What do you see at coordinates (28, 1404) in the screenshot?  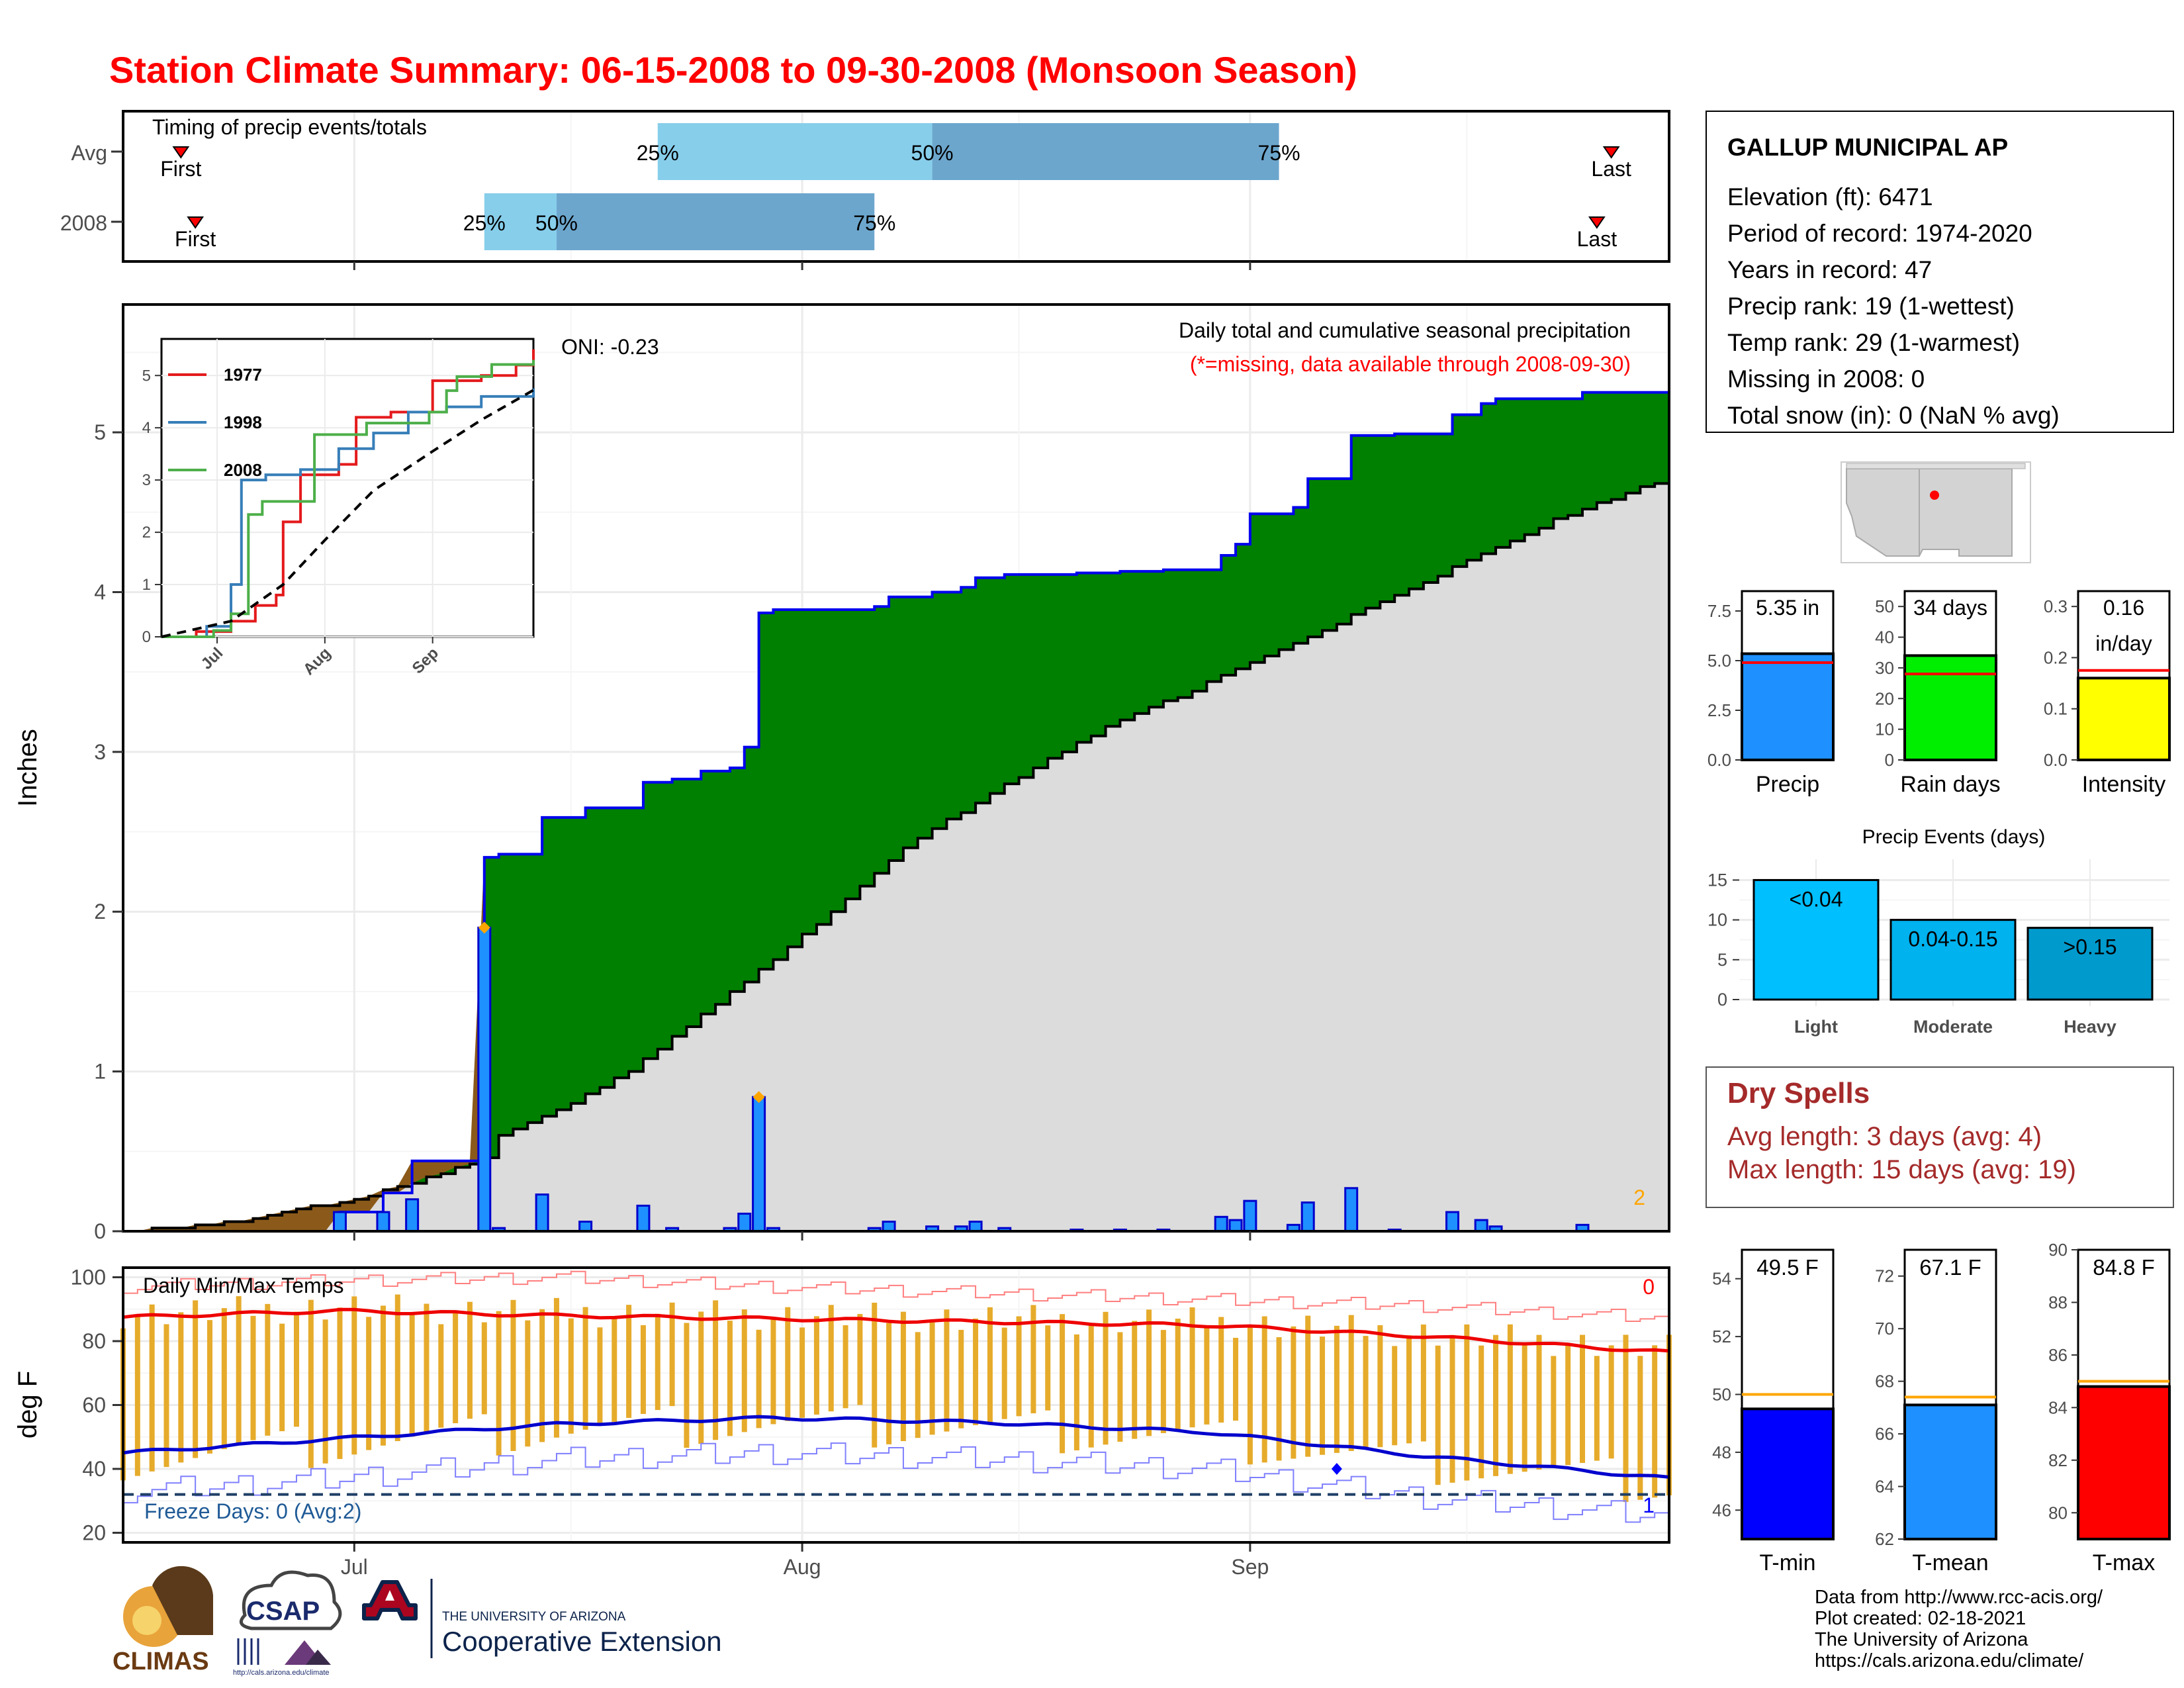 I see `temp-ylabel: deg F` at bounding box center [28, 1404].